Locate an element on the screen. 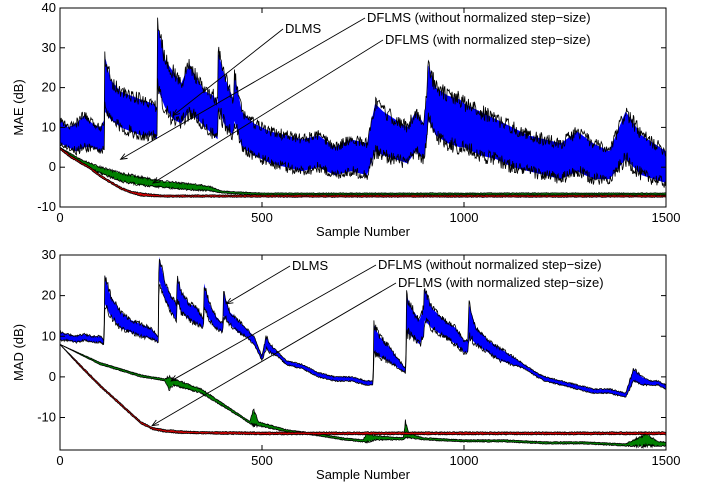  y-axis-label: MAE (dB) is located at coordinates (18, 107).